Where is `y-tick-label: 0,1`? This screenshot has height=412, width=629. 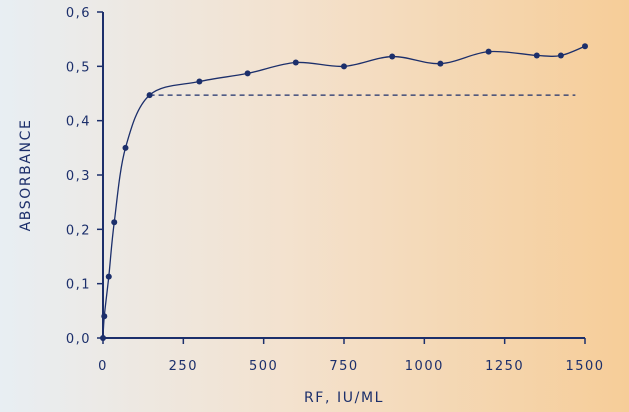 y-tick-label: 0,1 is located at coordinates (78, 285).